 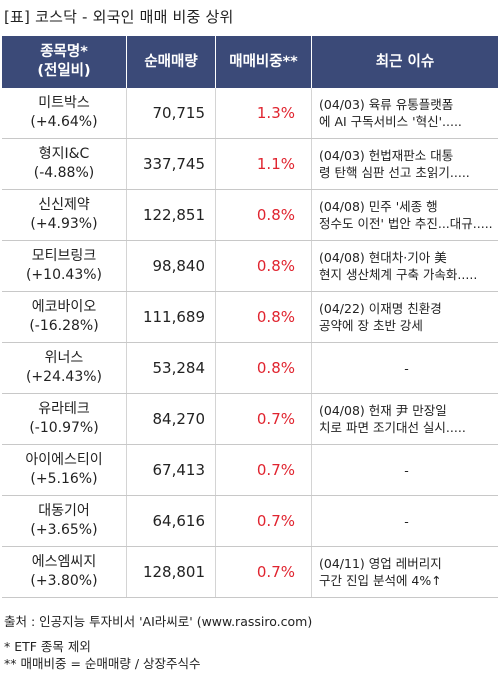 I want to click on stock-change: (+4.64%), so click(x=64, y=122).